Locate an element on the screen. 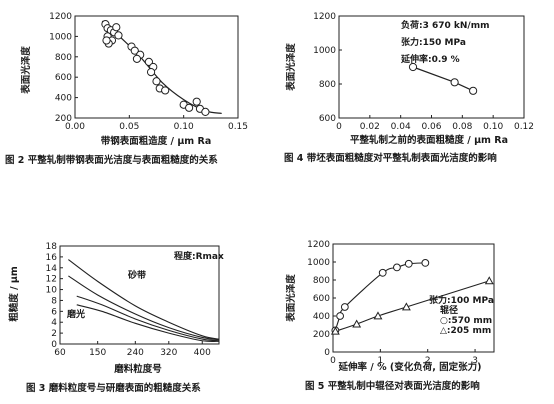 Image resolution: width=554 pixels, height=404 pixels. fig3-ytick-label: 16 is located at coordinates (52, 258).